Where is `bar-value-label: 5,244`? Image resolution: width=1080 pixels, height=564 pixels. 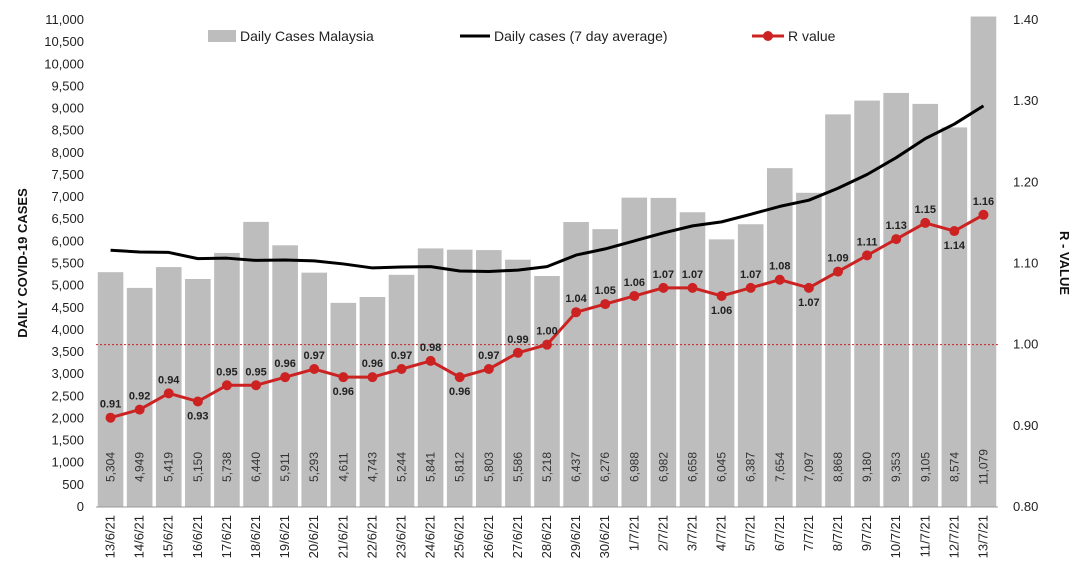 bar-value-label: 5,244 is located at coordinates (402, 467).